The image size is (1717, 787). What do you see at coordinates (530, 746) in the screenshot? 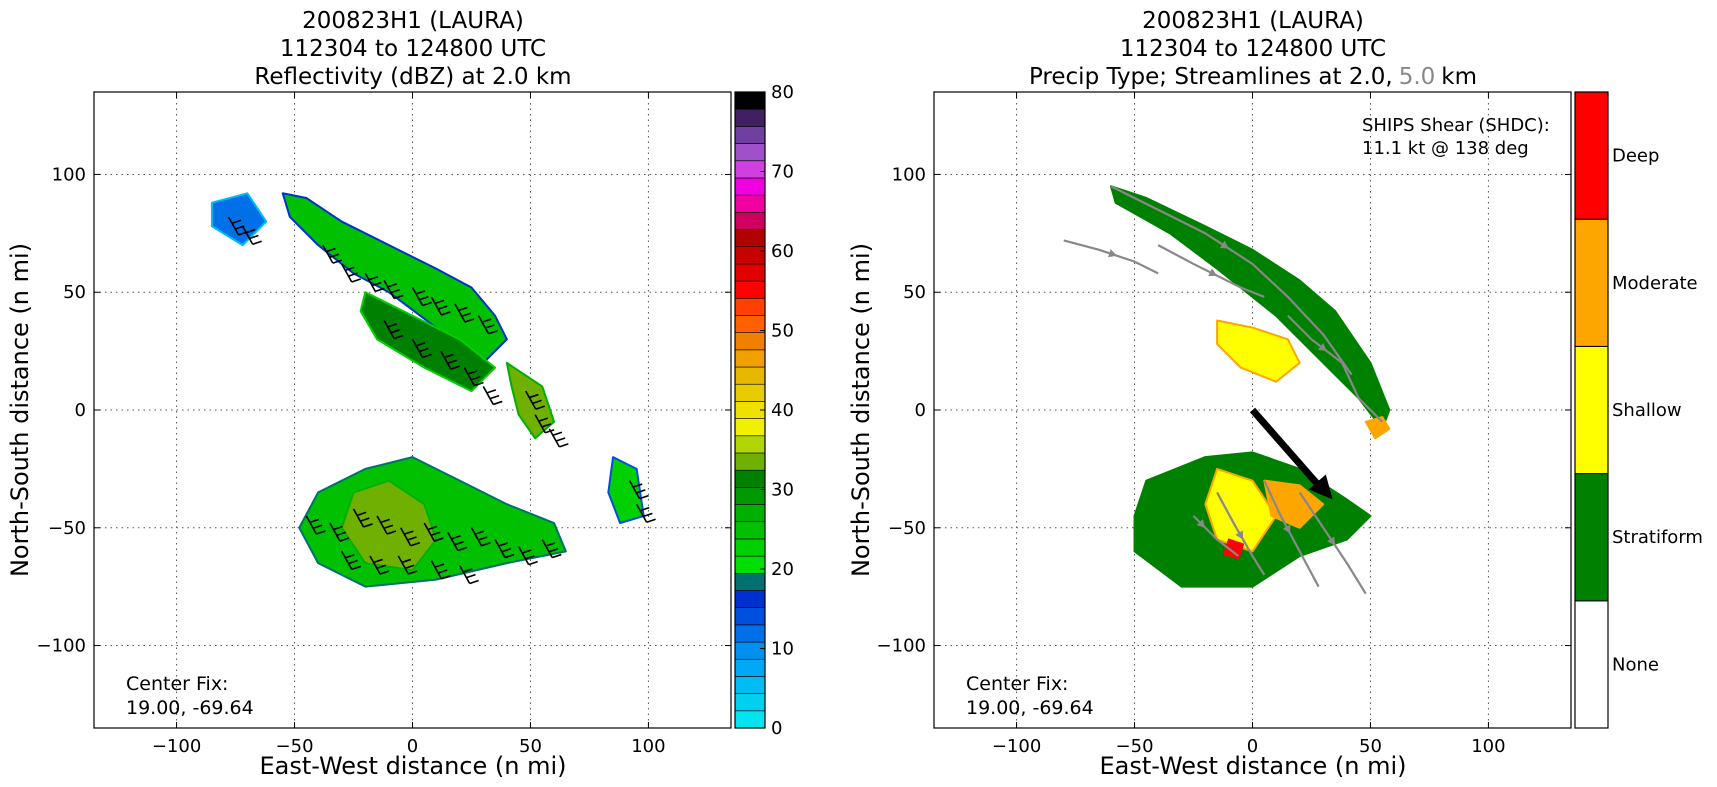
I see `x-tick-label: 50` at bounding box center [530, 746].